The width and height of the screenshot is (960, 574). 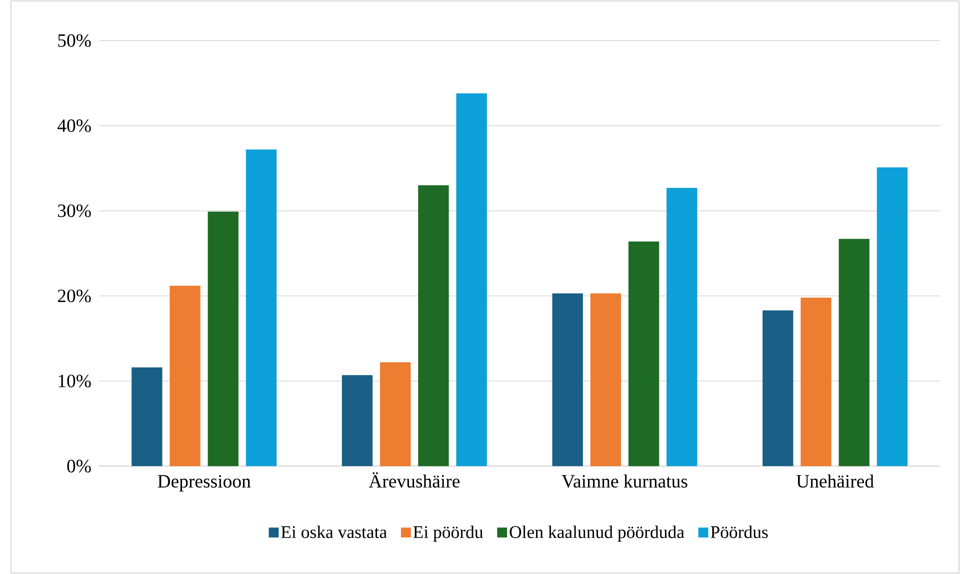 I want to click on legend-label: Pöördus, so click(x=739, y=532).